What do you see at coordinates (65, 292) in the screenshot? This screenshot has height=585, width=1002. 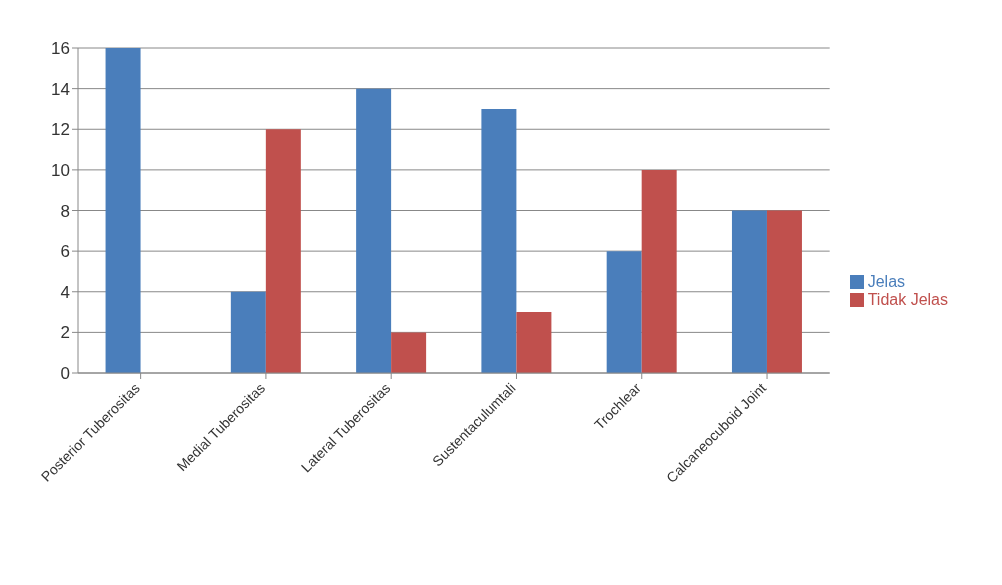 I see `y-tick-label: 4` at bounding box center [65, 292].